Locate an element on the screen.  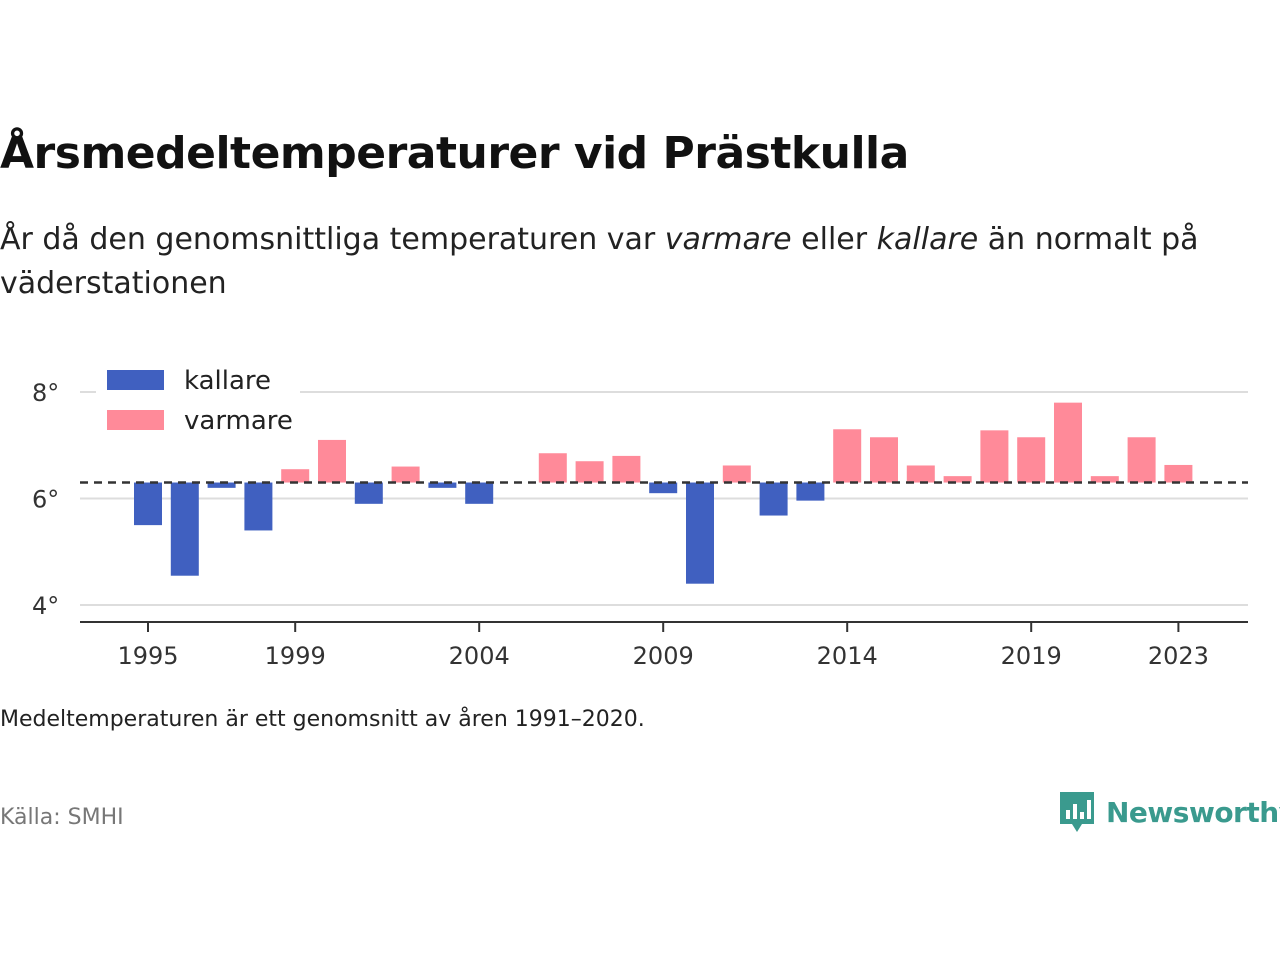
bar-2015 is located at coordinates (884, 460).